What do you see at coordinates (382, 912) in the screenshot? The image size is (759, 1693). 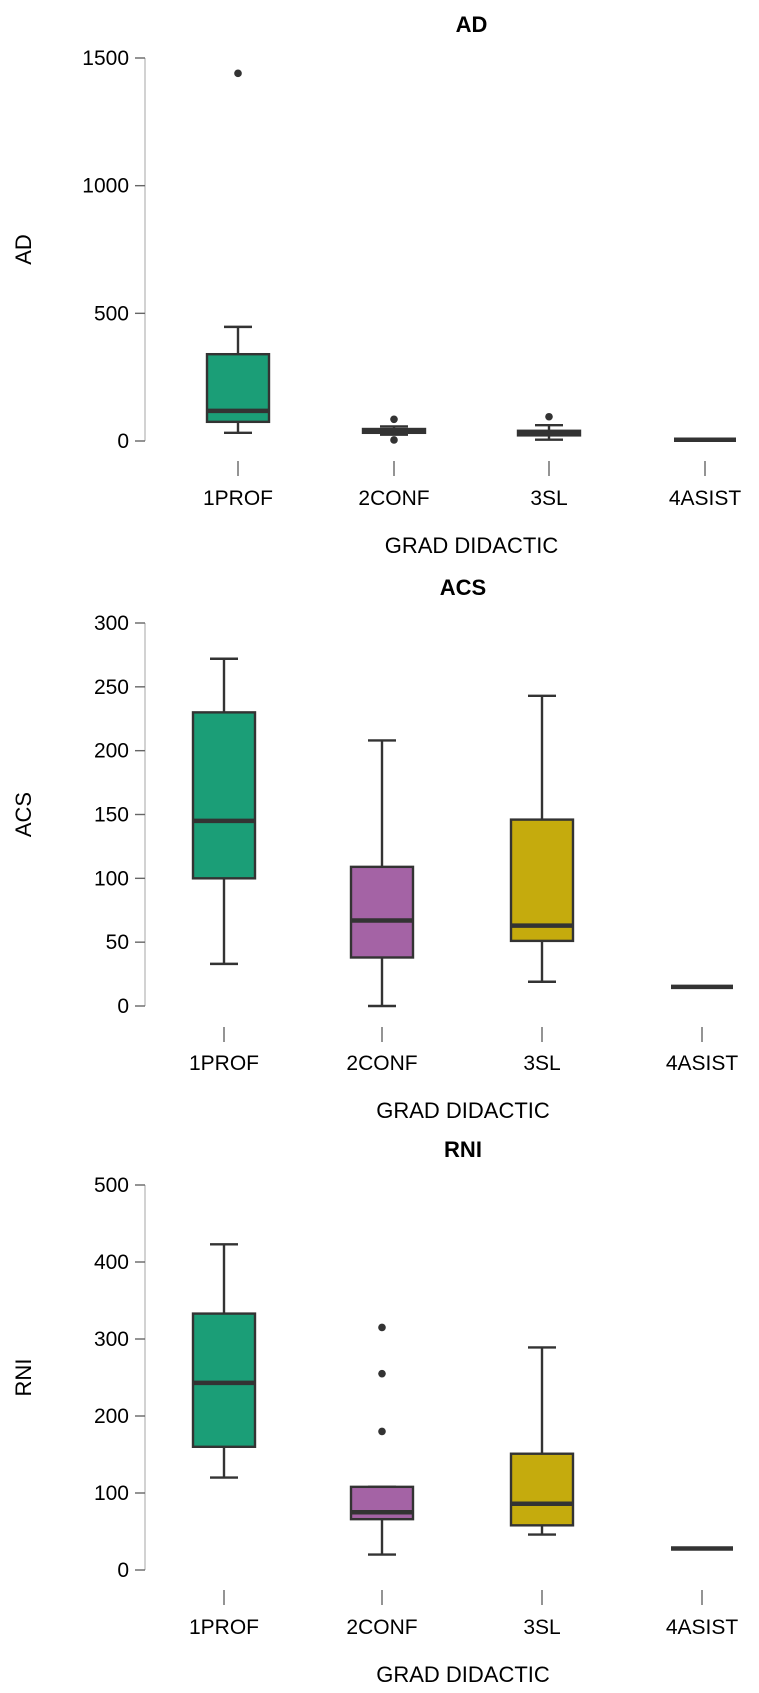 I see `box-2conf` at bounding box center [382, 912].